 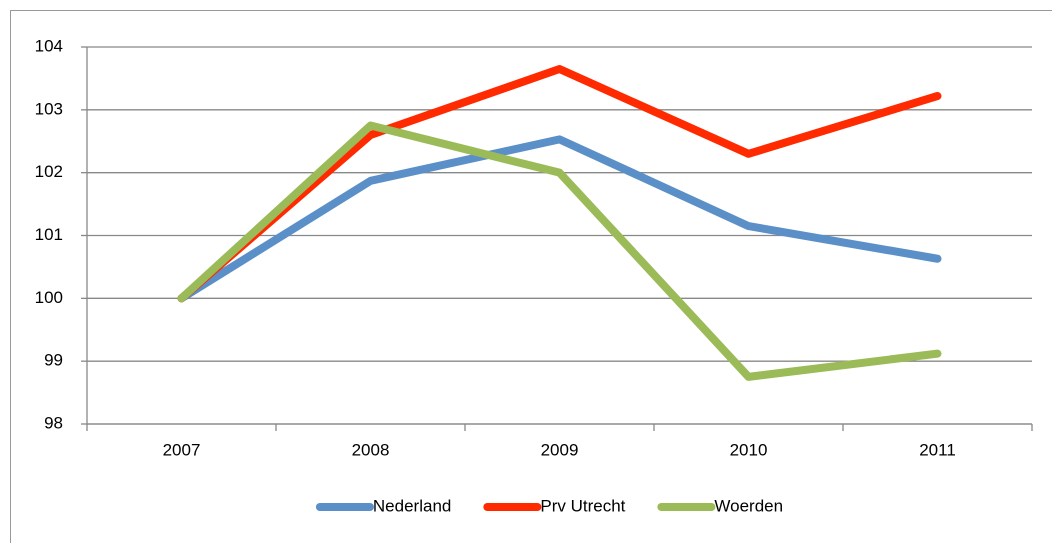 I want to click on legend-label: Nederland, so click(x=412, y=505).